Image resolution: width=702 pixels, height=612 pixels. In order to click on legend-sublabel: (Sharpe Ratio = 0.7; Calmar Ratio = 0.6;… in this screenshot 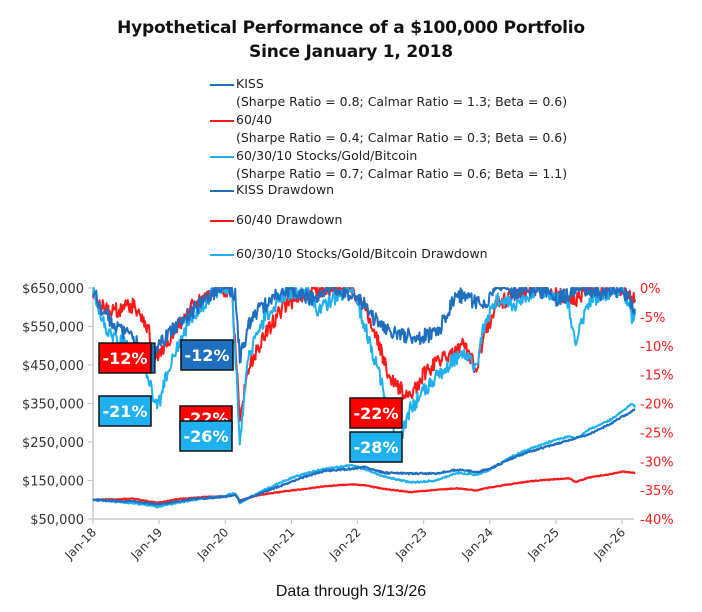, I will do `click(402, 173)`.